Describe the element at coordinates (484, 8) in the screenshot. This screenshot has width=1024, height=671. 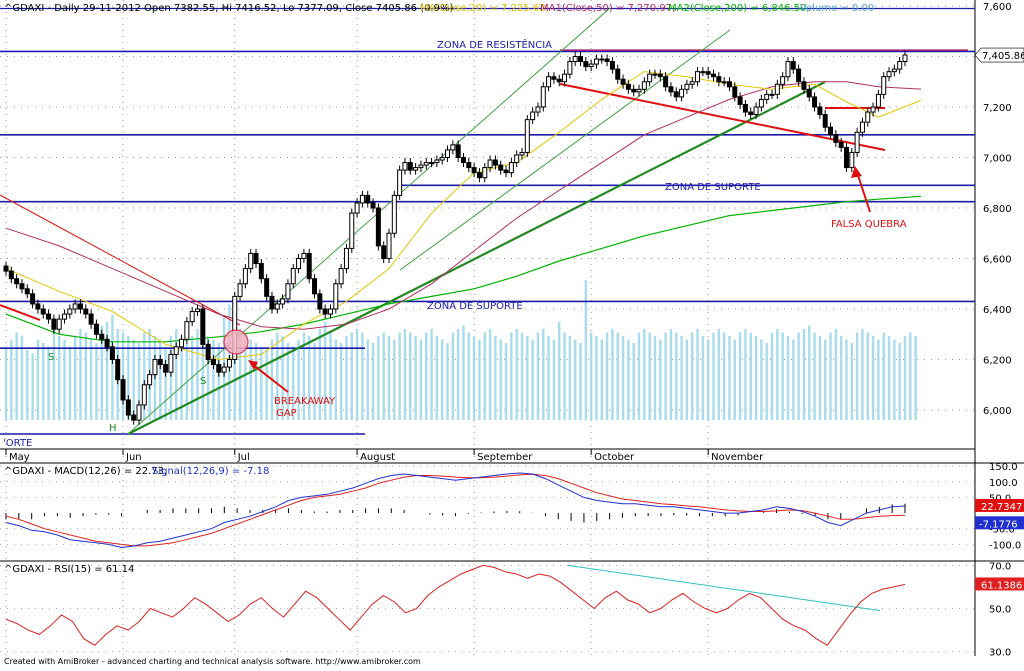
I see `ma20-legend: MA(Close,20) = 7,225.62,` at that location.